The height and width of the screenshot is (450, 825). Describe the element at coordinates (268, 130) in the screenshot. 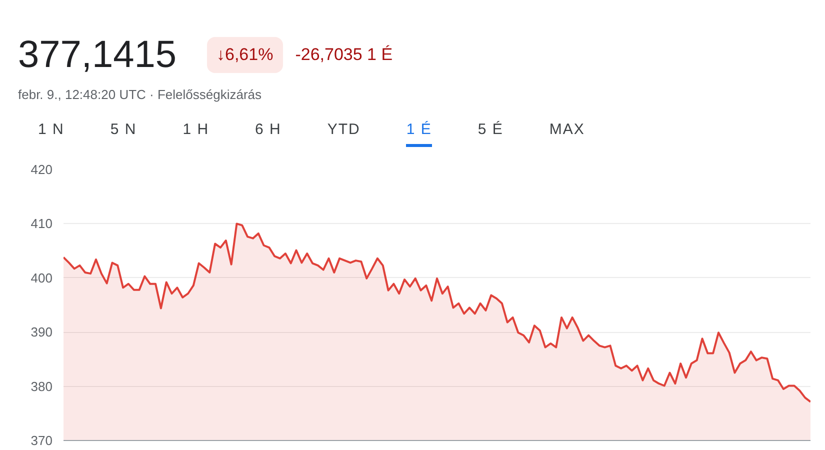

I see `text: 6 H` at that location.